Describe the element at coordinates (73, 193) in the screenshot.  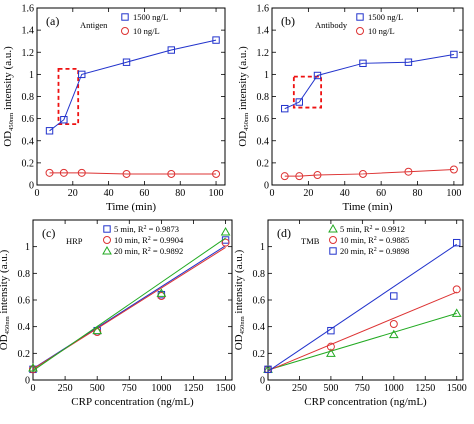
I see `x-tick-label: 20` at that location.